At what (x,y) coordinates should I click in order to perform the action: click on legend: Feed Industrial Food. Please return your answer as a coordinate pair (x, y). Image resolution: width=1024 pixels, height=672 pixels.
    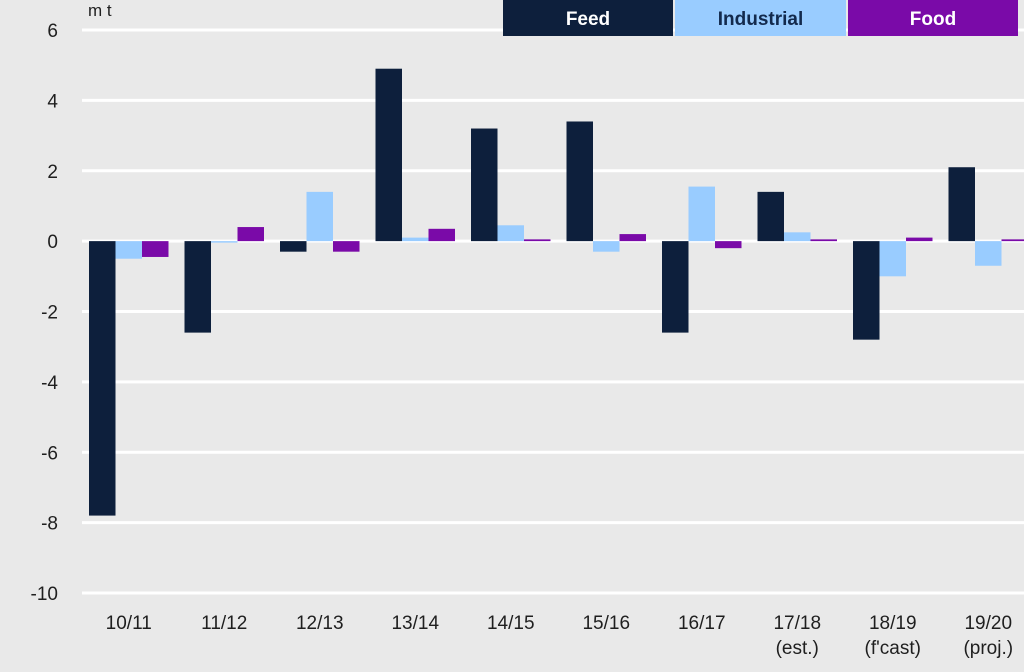
    Looking at the image, I should click on (760, 18).